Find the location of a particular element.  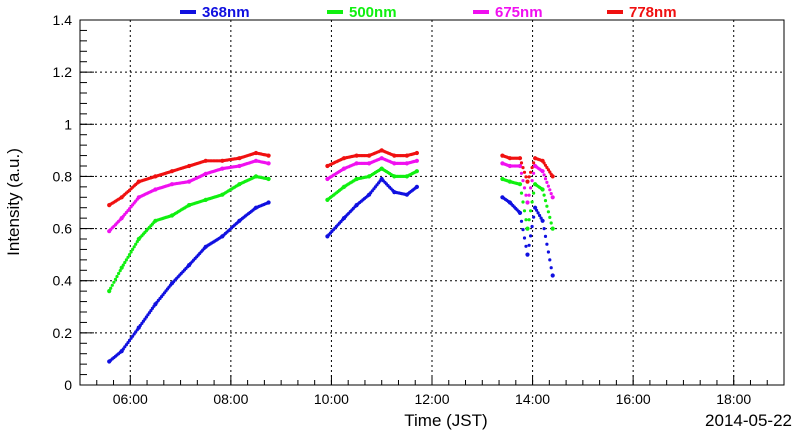

y-tick-label: 0.2 is located at coordinates (63, 333).